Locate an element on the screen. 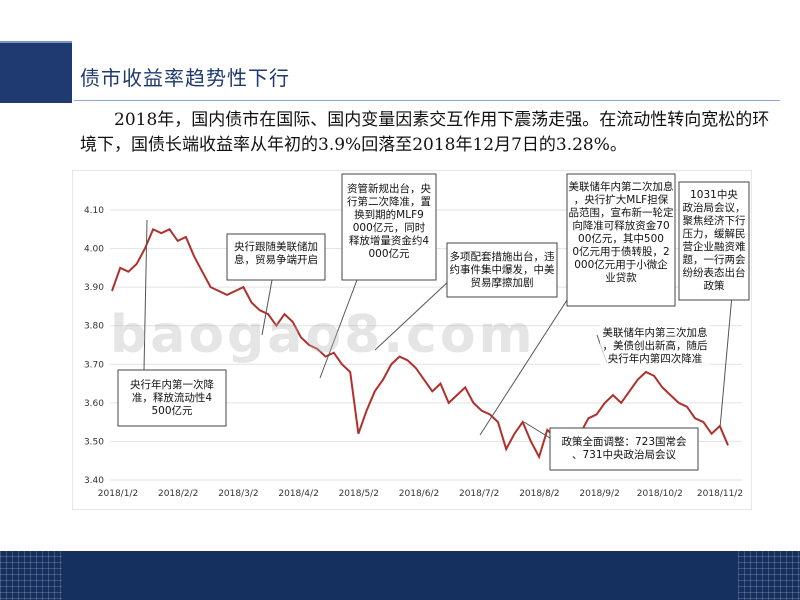 This screenshot has height=600, width=800. footer-bar is located at coordinates (400, 575).